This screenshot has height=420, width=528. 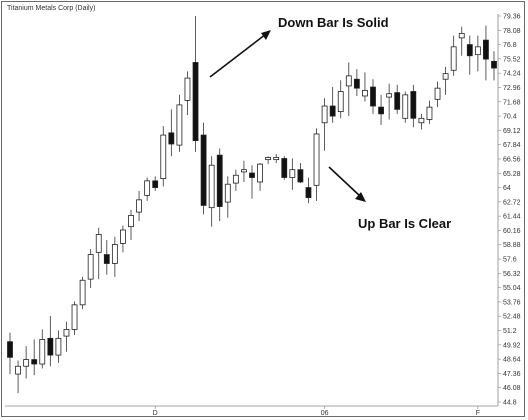 I want to click on y-tick-label: 53.76, so click(x=512, y=302).